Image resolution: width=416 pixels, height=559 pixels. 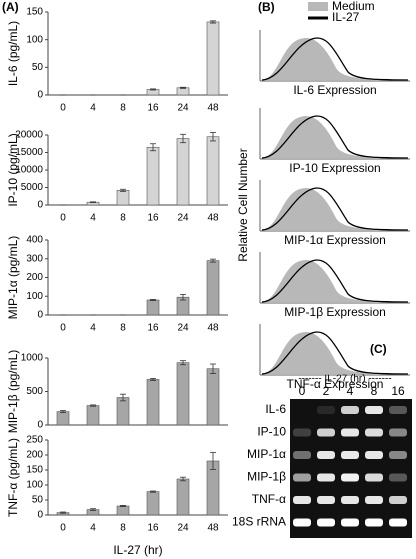 What do you see at coordinates (10, 7) in the screenshot?
I see `panel-label: (A)` at bounding box center [10, 7].